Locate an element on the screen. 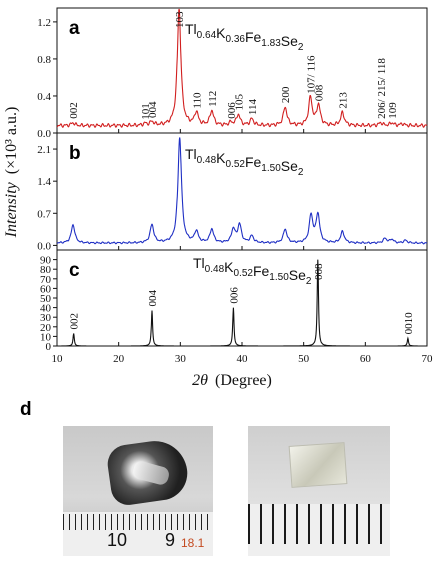  panel-a-ytick-label: 0.0 is located at coordinates (44, 134).